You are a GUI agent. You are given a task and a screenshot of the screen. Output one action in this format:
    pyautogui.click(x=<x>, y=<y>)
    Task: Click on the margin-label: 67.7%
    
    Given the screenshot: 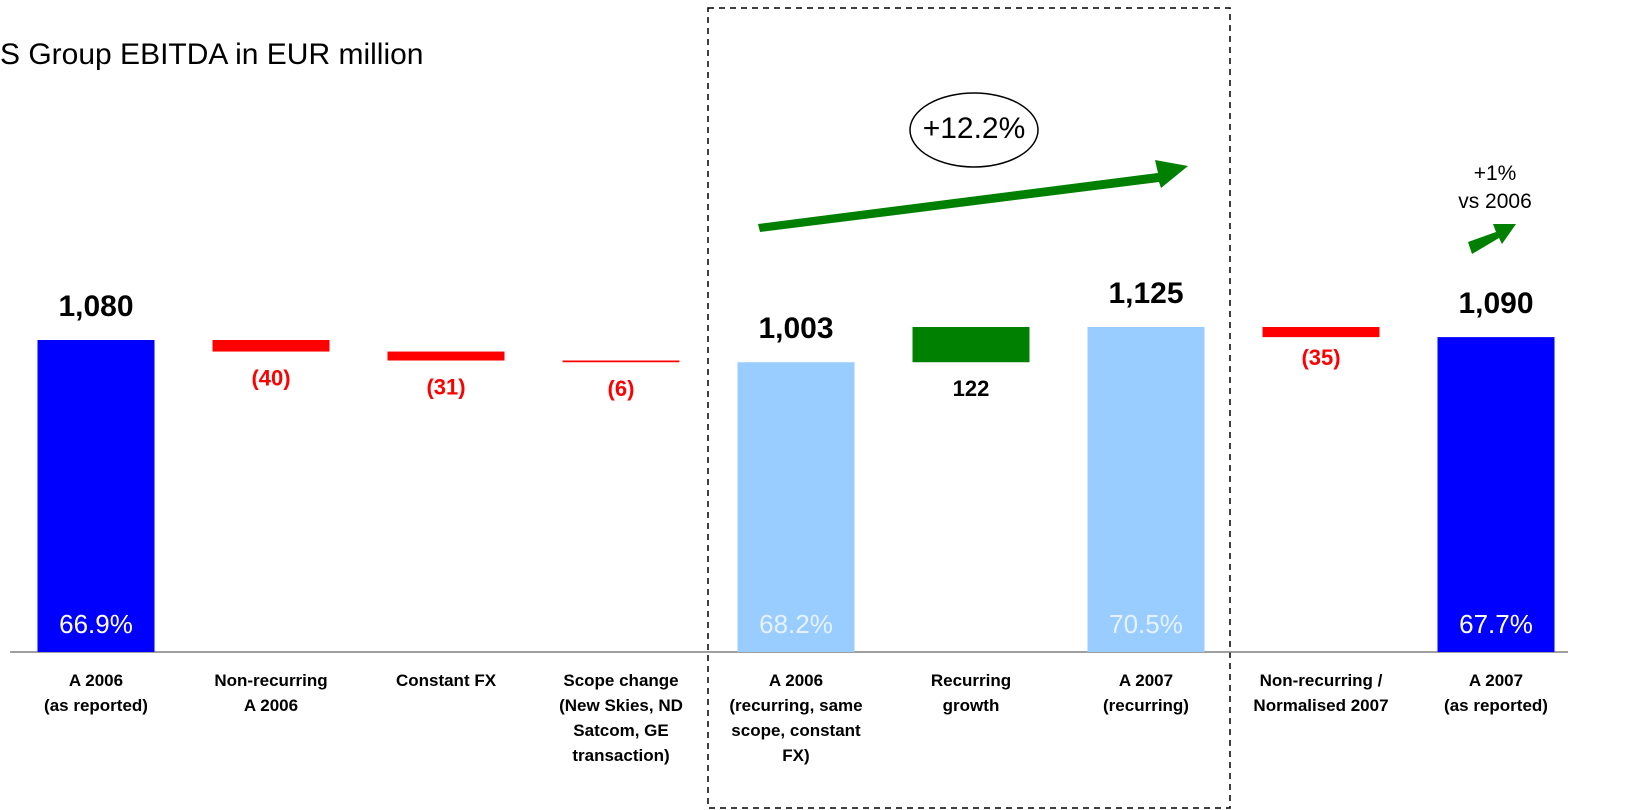 What is the action you would take?
    pyautogui.click(x=1496, y=624)
    